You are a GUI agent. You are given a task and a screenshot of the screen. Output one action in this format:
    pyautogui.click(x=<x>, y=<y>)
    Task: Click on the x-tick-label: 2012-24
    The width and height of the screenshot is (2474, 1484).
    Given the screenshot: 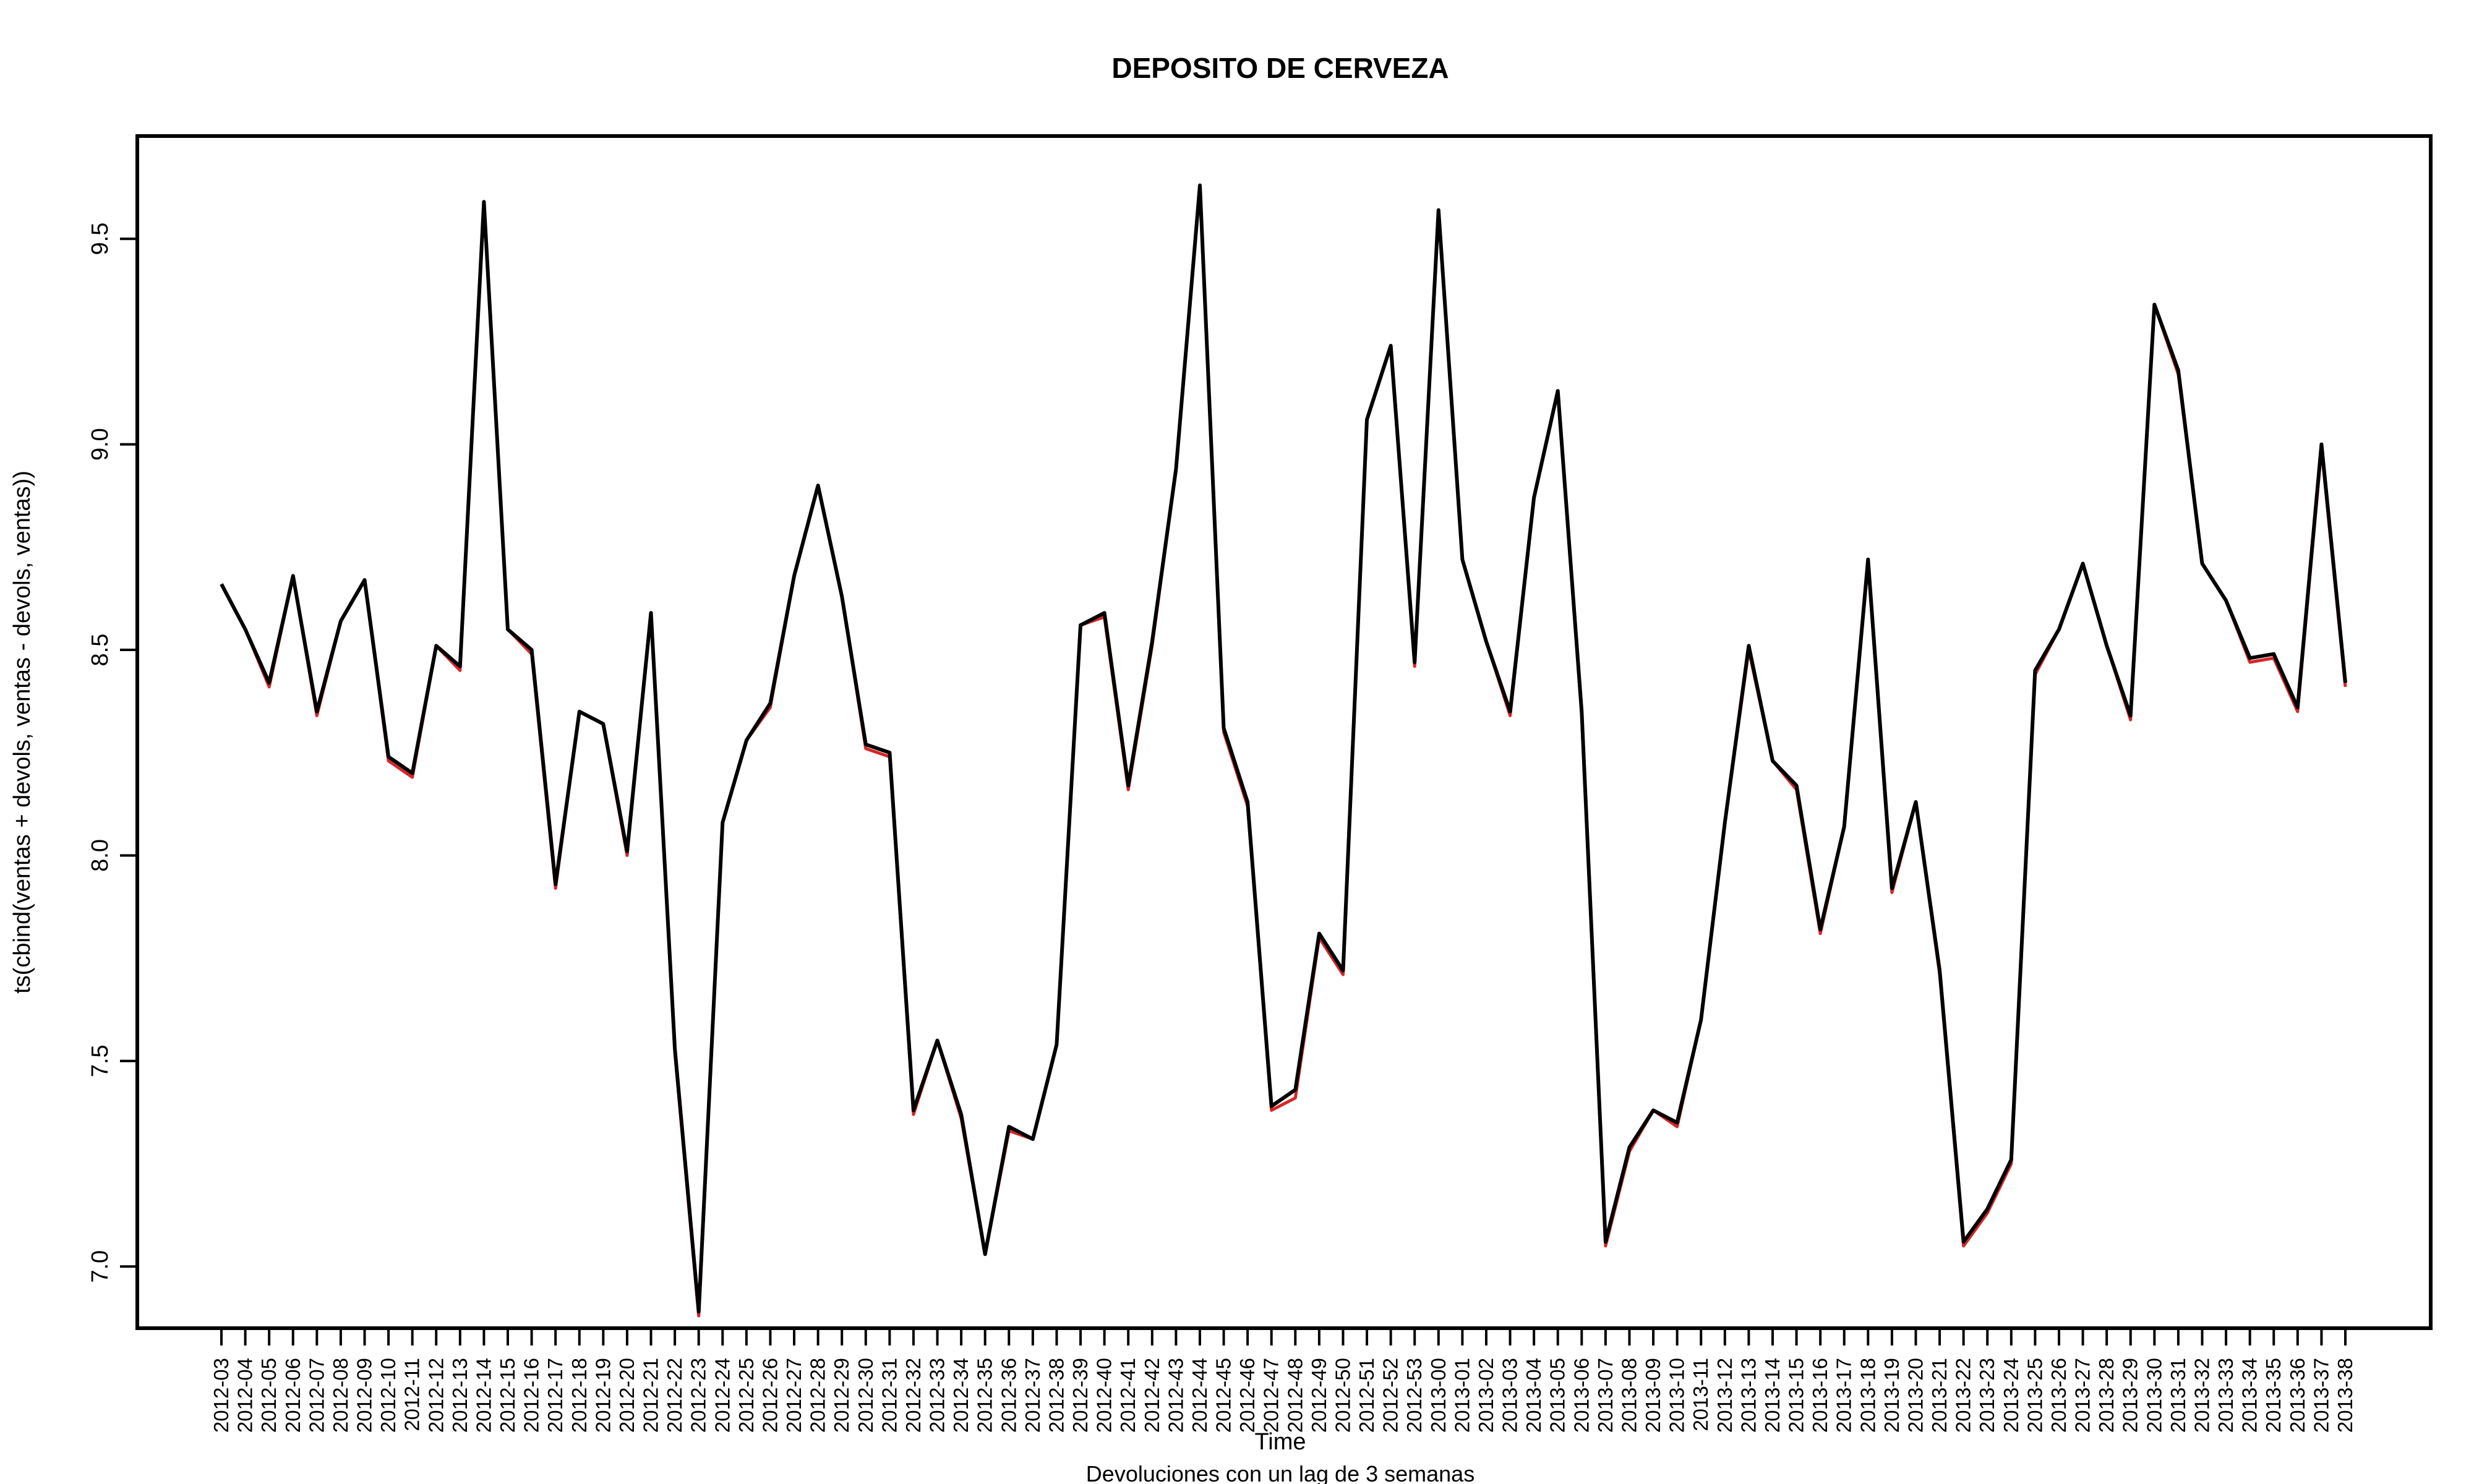 What is the action you would take?
    pyautogui.click(x=722, y=1395)
    